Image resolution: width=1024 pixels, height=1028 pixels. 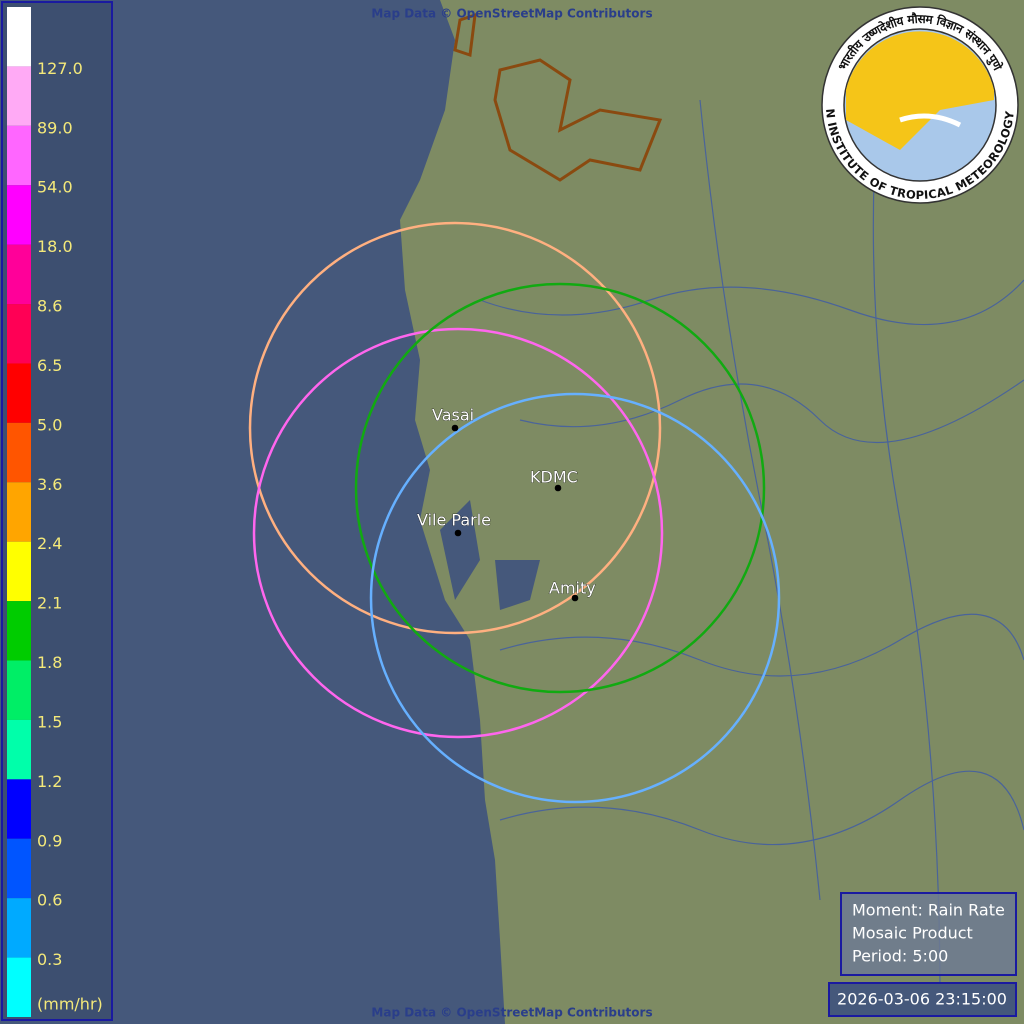 I want to click on timestamp-box, so click(x=922, y=999).